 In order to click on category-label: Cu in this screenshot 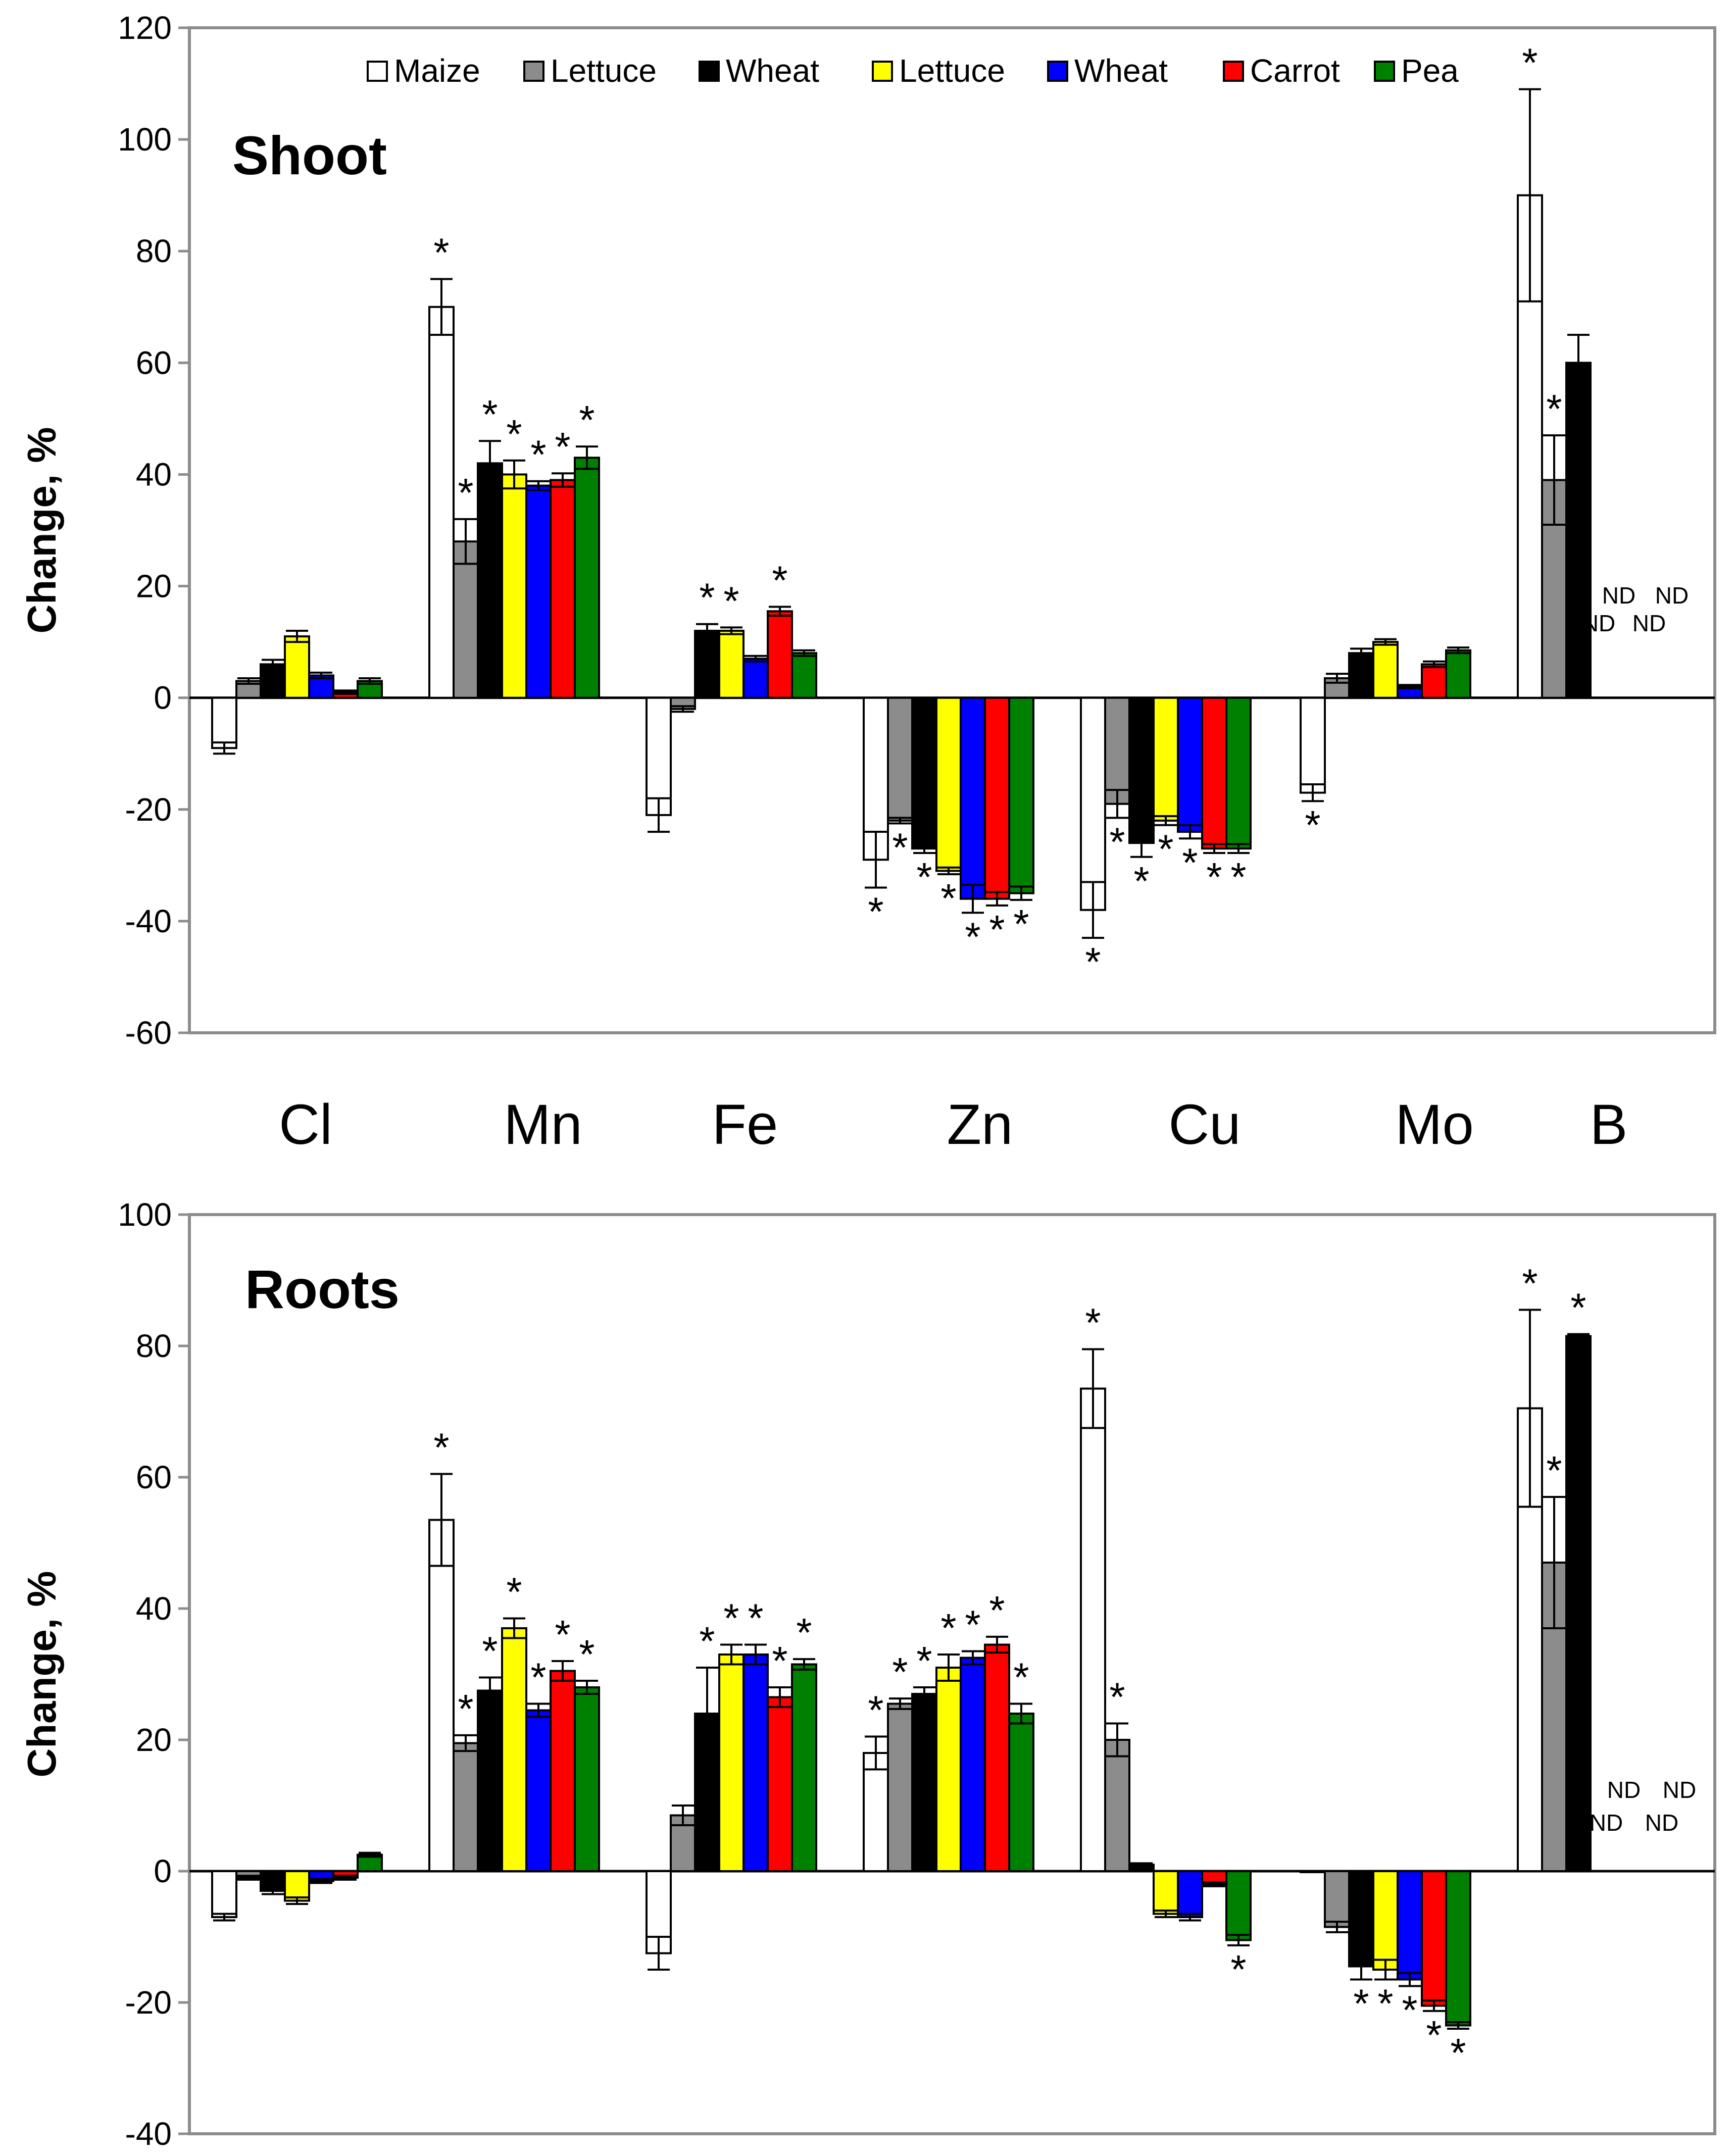, I will do `click(1204, 1124)`.